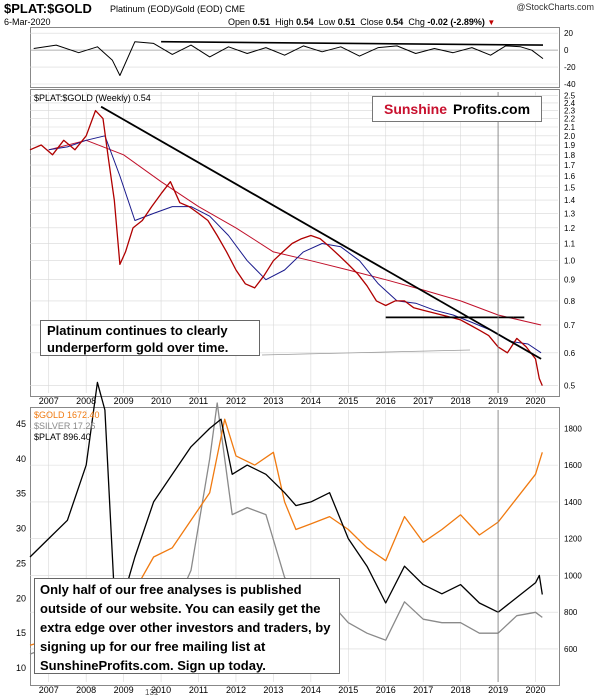 Image resolution: width=600 pixels, height=700 pixels. What do you see at coordinates (570, 165) in the screenshot?
I see `ratio-ytick-label: 1.7` at bounding box center [570, 165].